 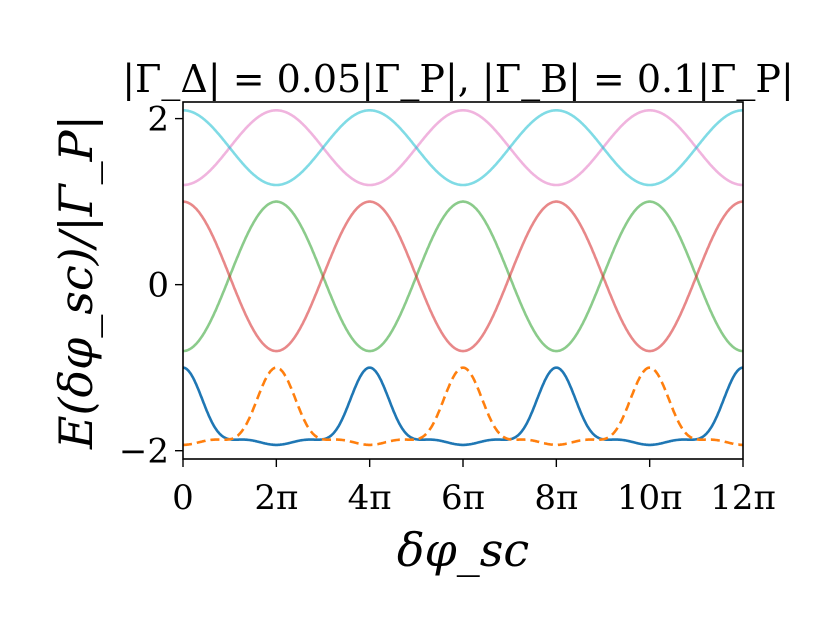 What do you see at coordinates (458, 79) in the screenshot?
I see `chart-title: |Γ_Δ| = 0.05|Γ_P|, |Γ_B| = 0.1|Γ_P|` at bounding box center [458, 79].